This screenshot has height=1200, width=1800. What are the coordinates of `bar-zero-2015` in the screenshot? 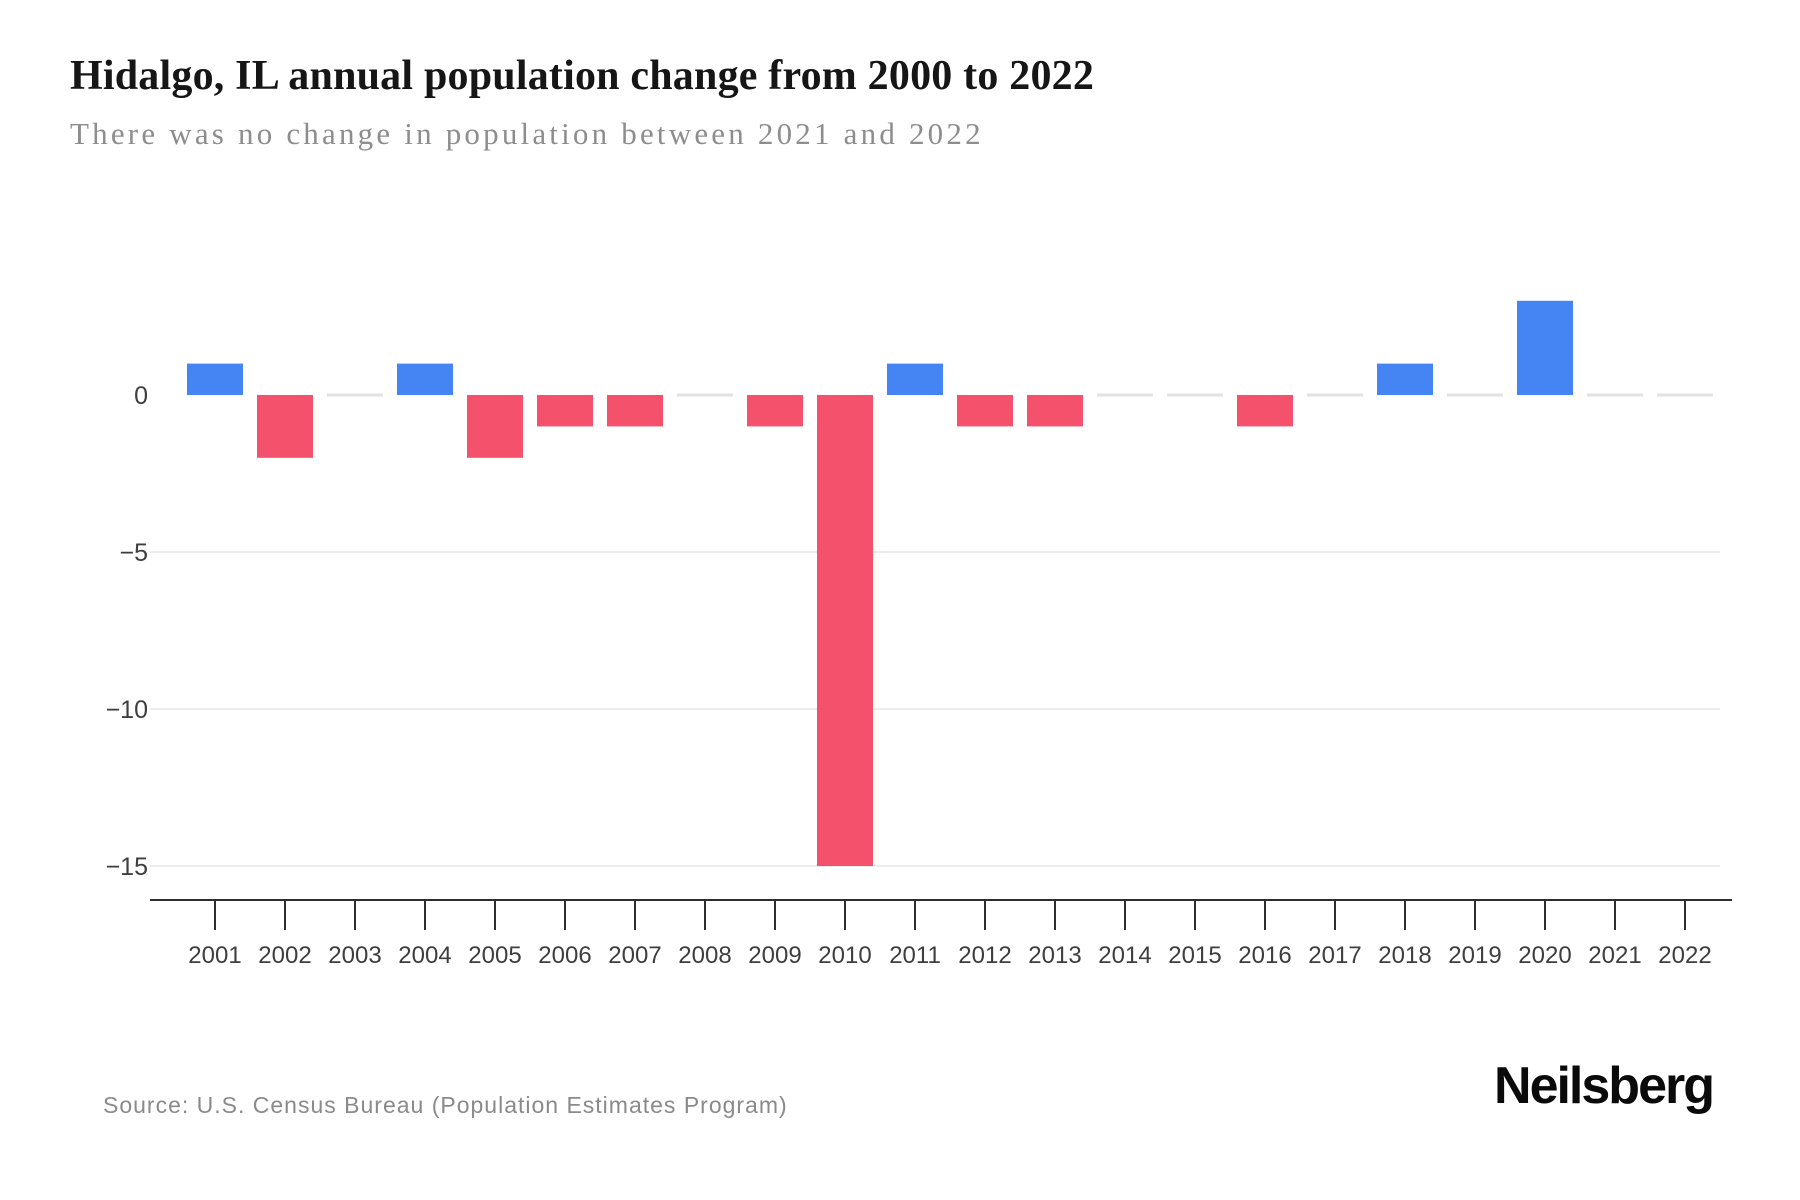 It's located at (1195, 395).